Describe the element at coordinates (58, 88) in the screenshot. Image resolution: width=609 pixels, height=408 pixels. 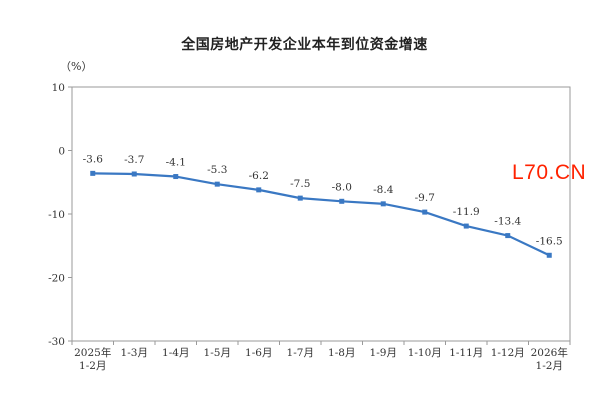
I see `y-tick-label: 10` at that location.